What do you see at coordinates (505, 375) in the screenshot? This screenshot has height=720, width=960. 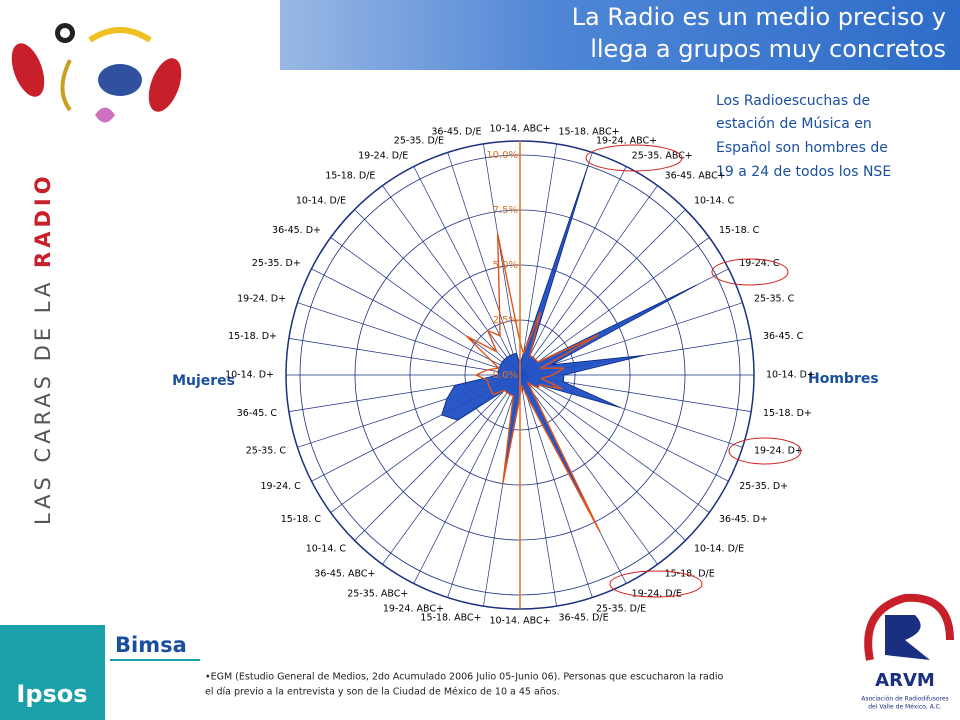 I see `r-tick-label: 0.0%` at bounding box center [505, 375].